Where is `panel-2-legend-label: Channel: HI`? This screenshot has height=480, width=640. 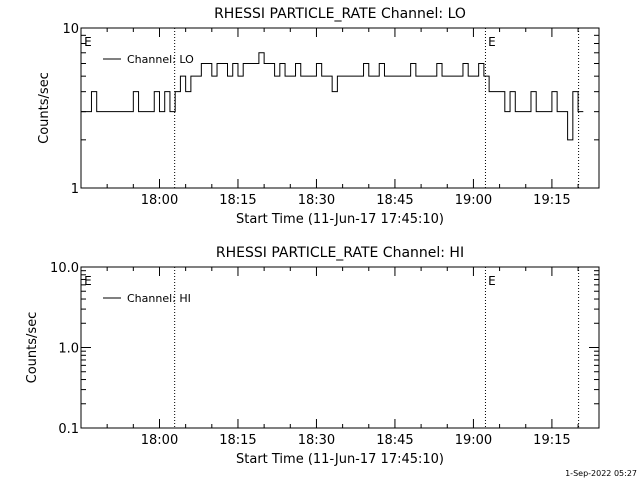 panel-2-legend-label: Channel: HI is located at coordinates (159, 298).